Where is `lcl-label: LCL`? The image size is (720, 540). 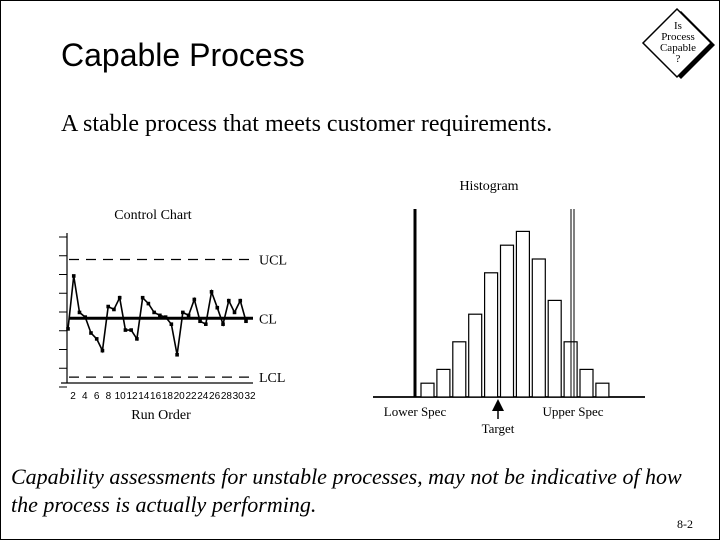
lcl-label: LCL is located at coordinates (272, 378).